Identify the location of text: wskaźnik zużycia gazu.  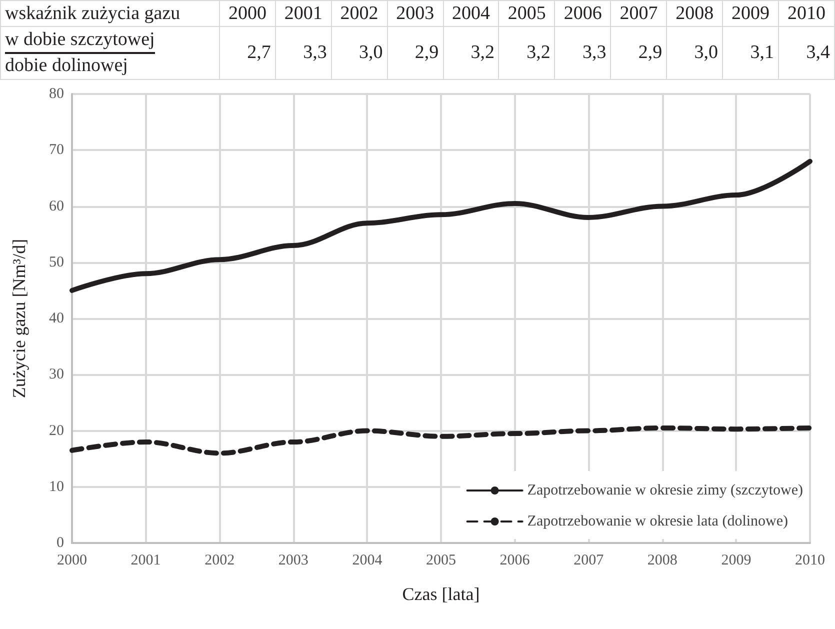
(110, 13).